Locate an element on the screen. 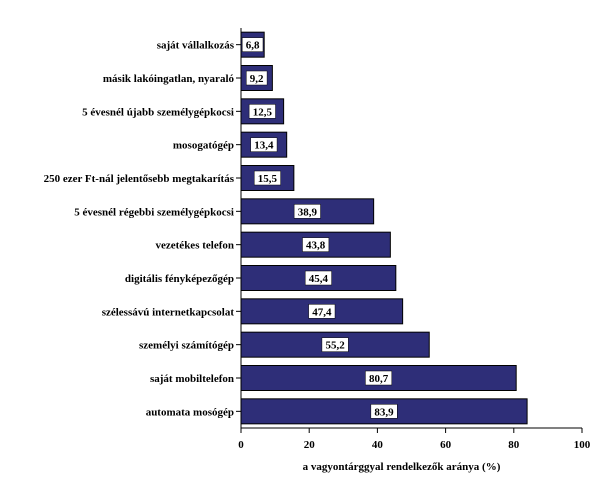  x-tick-label-2: 40 is located at coordinates (378, 445).